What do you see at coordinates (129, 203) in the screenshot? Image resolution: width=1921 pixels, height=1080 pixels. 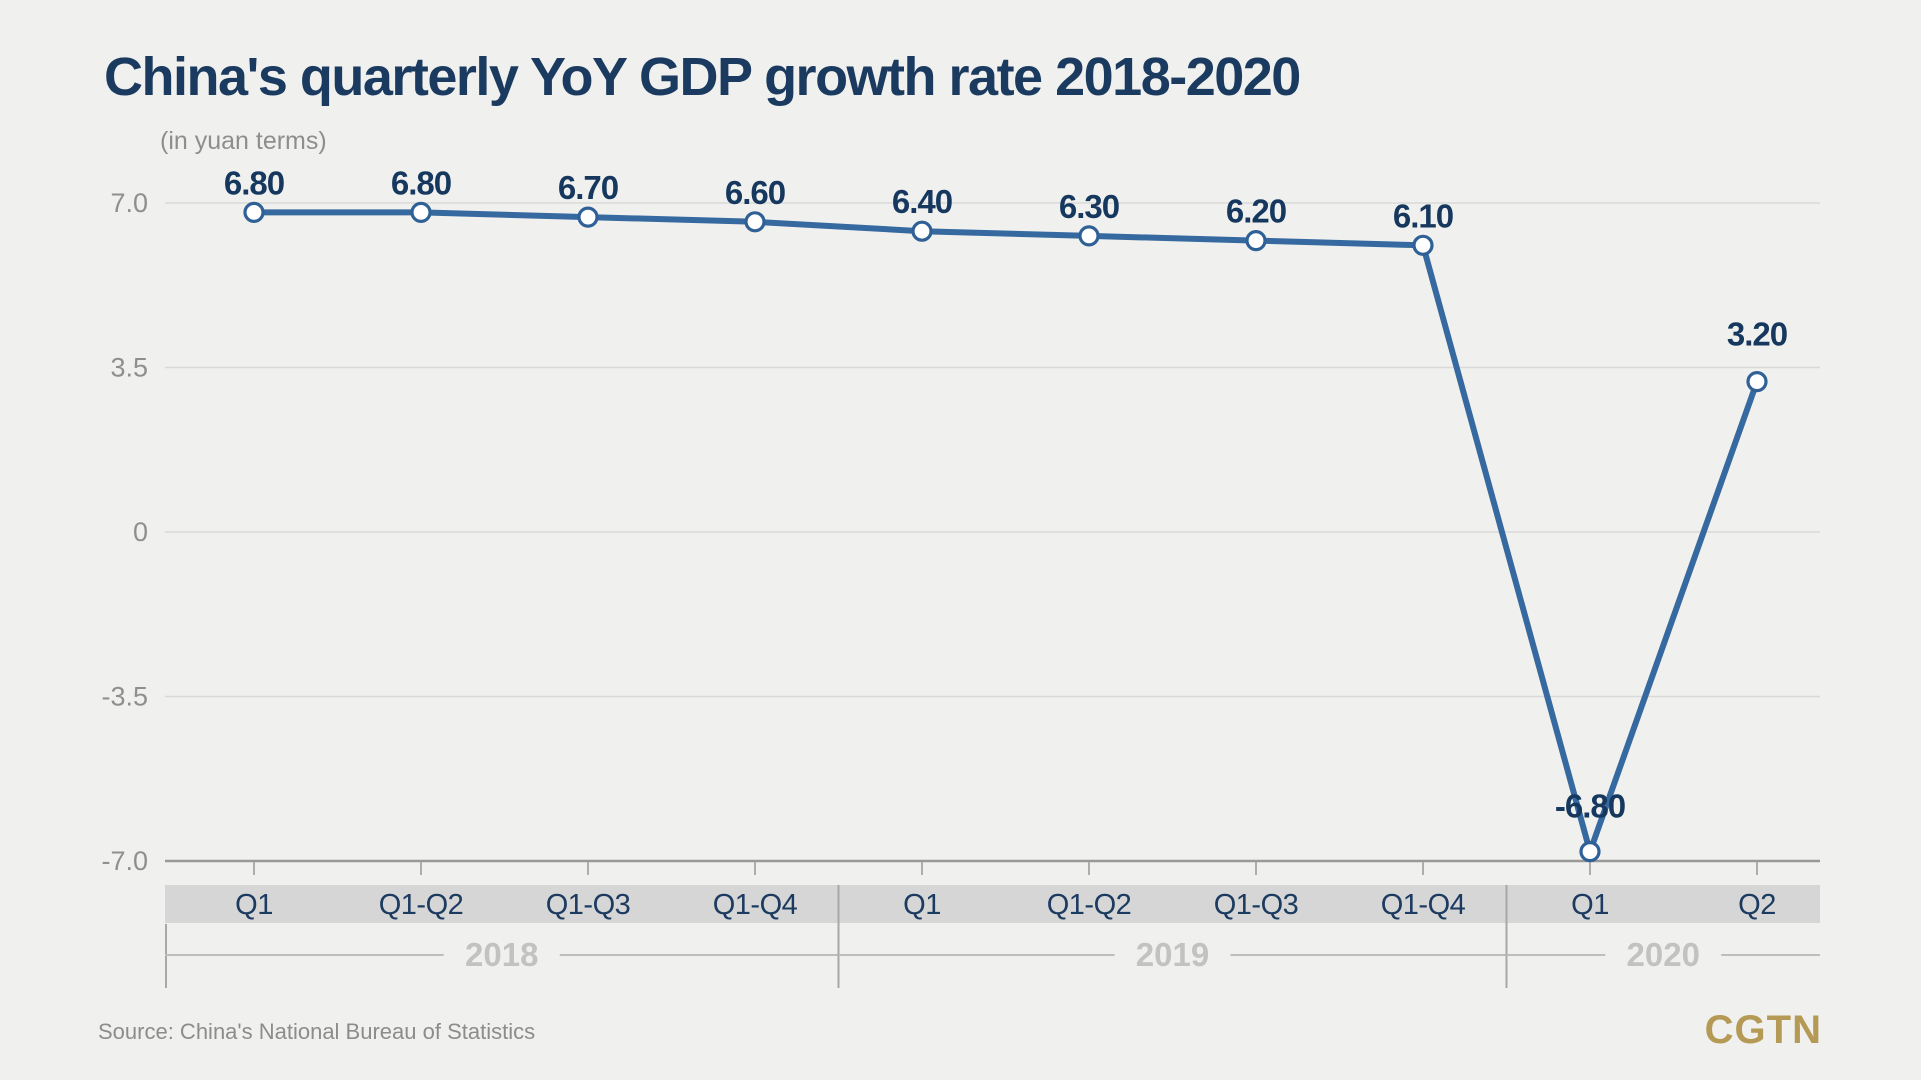 I see `y-axis-tick-label: 7.0` at bounding box center [129, 203].